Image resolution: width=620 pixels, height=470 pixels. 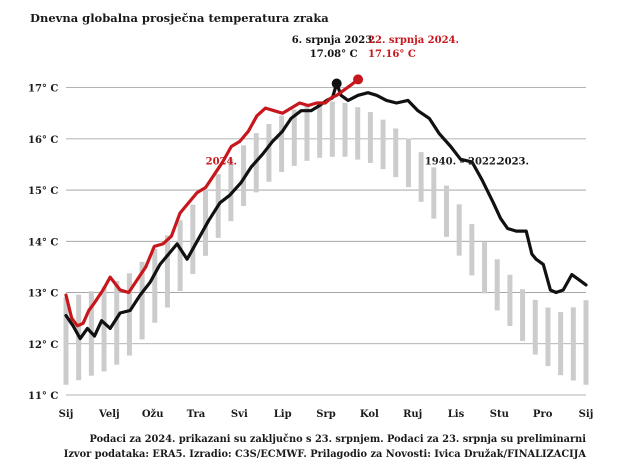 What do you see at coordinates (456, 414) in the screenshot?
I see `x-tick-label: Lis` at bounding box center [456, 414].